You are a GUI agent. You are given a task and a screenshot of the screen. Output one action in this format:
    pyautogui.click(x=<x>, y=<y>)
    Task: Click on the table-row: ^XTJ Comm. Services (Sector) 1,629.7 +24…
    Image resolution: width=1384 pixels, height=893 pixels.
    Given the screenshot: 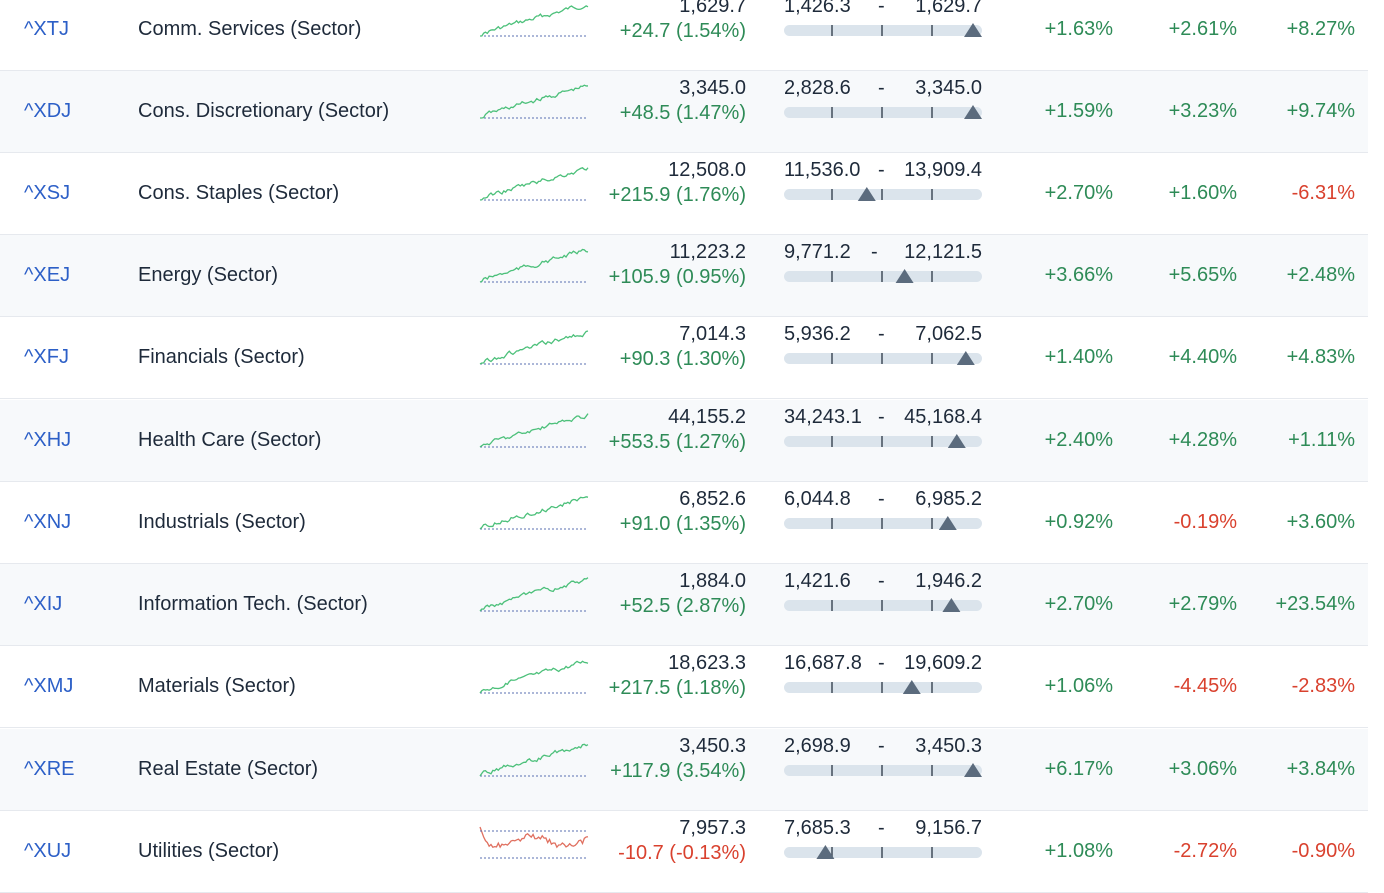 What is the action you would take?
    pyautogui.click(x=684, y=35)
    